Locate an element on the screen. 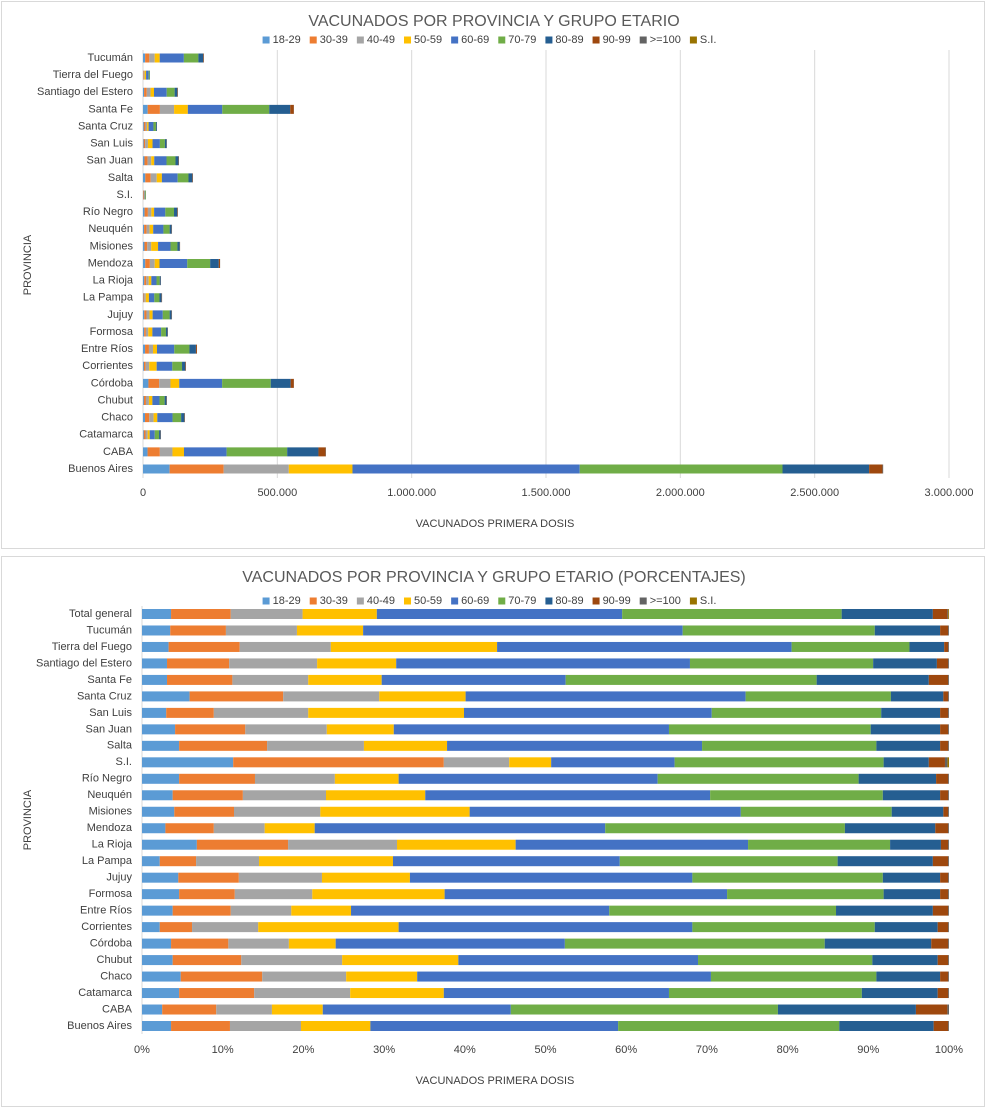 Image resolution: width=986 pixels, height=1108 pixels. y-tick-label: Neuquén is located at coordinates (109, 795).